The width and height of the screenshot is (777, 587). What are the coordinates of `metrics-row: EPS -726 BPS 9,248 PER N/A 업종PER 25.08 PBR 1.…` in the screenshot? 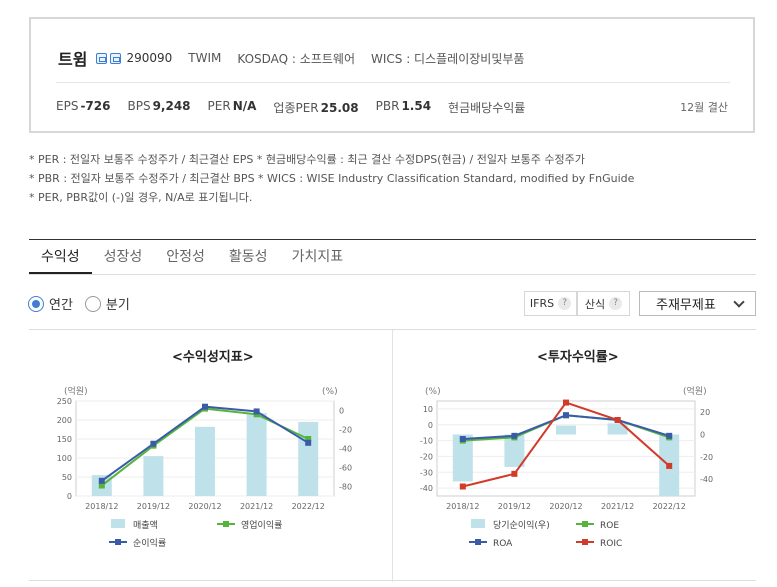 It's located at (300, 107).